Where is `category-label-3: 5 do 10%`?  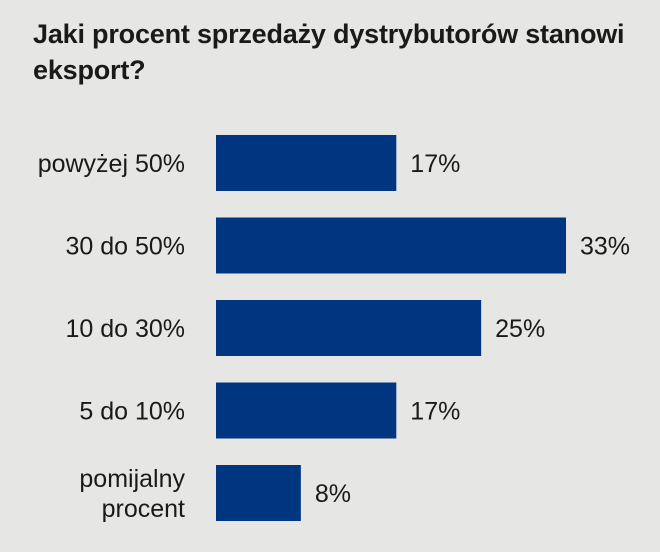 category-label-3: 5 do 10% is located at coordinates (132, 412).